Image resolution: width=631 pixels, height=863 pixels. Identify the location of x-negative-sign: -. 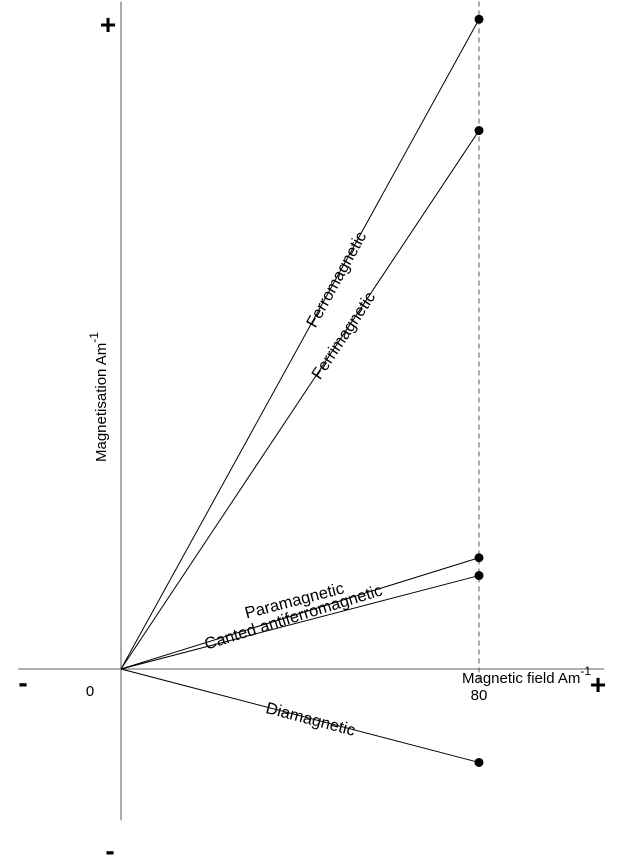
(22, 682).